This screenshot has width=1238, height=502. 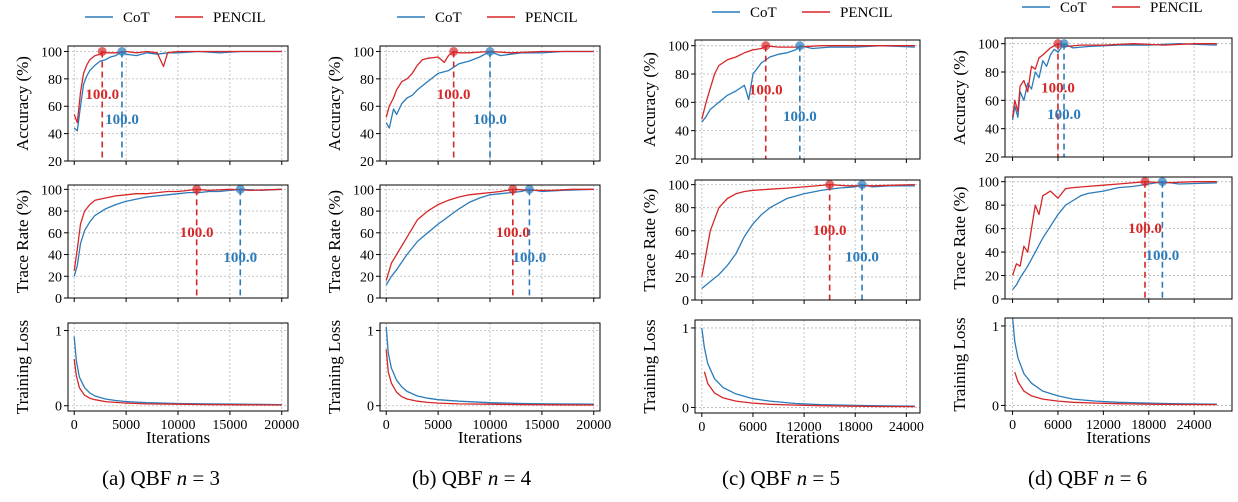 I want to click on x-tick-label: 15000, so click(x=229, y=425).